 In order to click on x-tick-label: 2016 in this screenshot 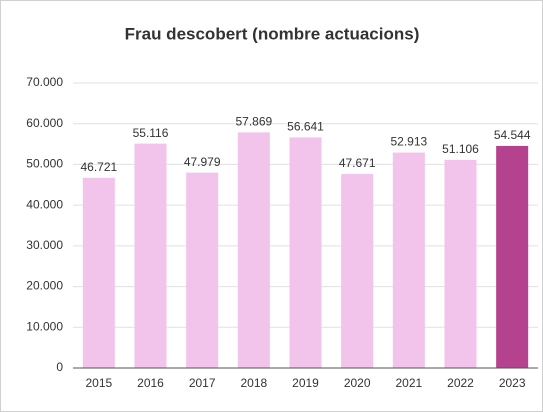, I will do `click(150, 383)`.